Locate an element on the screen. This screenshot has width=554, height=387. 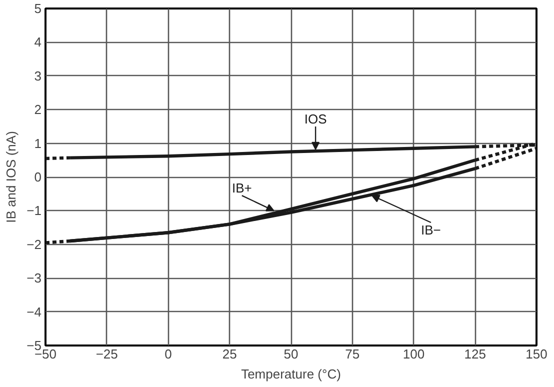
x-tick-label: 100 is located at coordinates (413, 354).